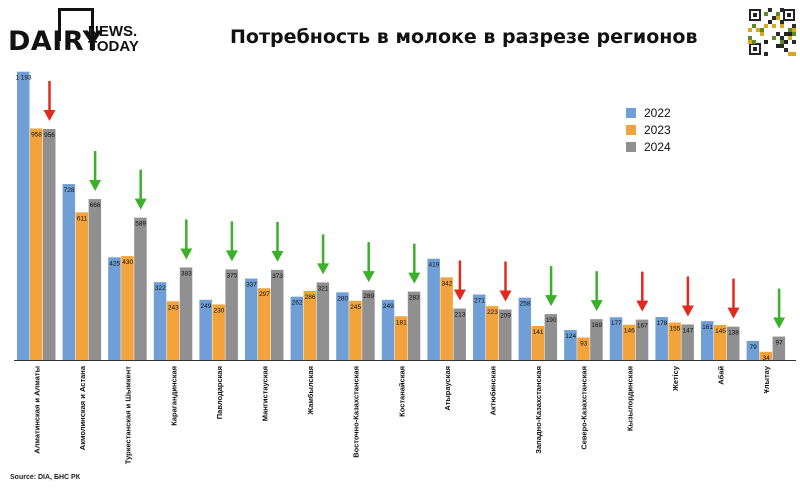  I want to click on category-label: Актюбинская, so click(493, 390).